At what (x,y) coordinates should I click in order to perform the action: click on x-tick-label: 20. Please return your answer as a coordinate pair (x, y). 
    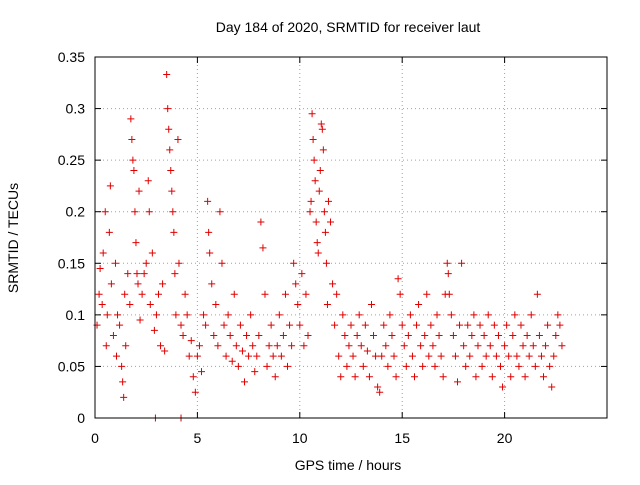
    Looking at the image, I should click on (505, 438).